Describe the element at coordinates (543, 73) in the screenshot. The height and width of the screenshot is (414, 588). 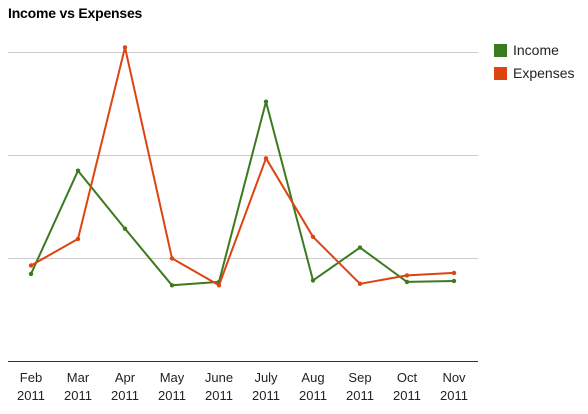
I see `legend-label-expenses: Expenses` at that location.